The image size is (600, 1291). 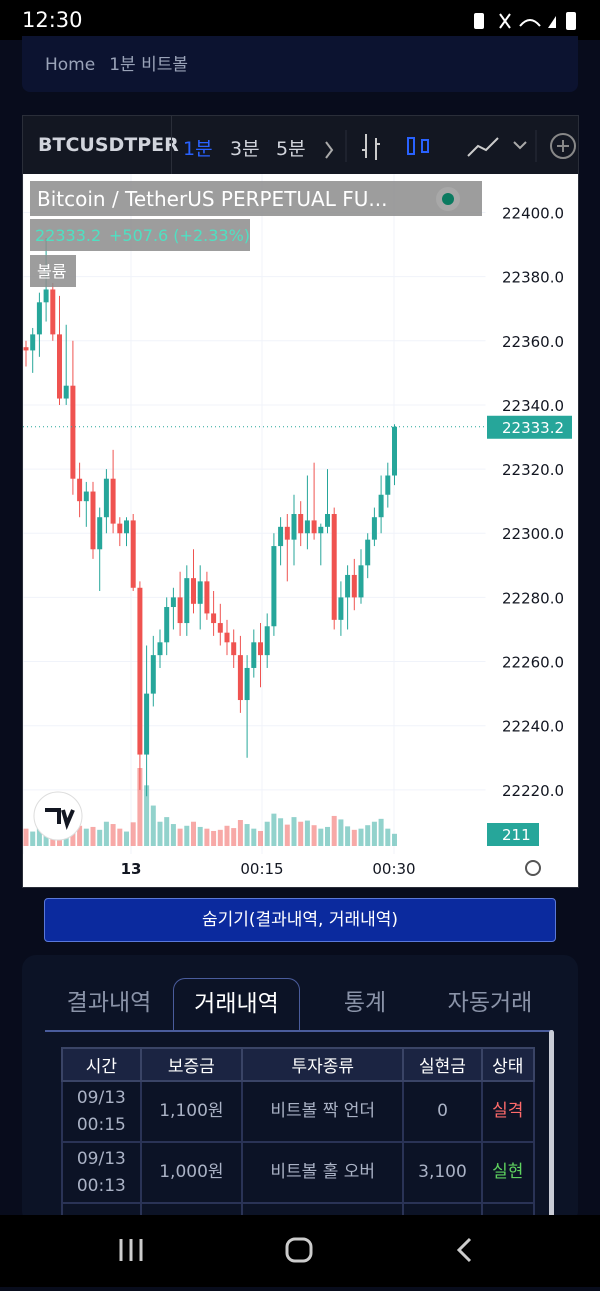 I want to click on table-cell: 0, so click(x=442, y=1111).